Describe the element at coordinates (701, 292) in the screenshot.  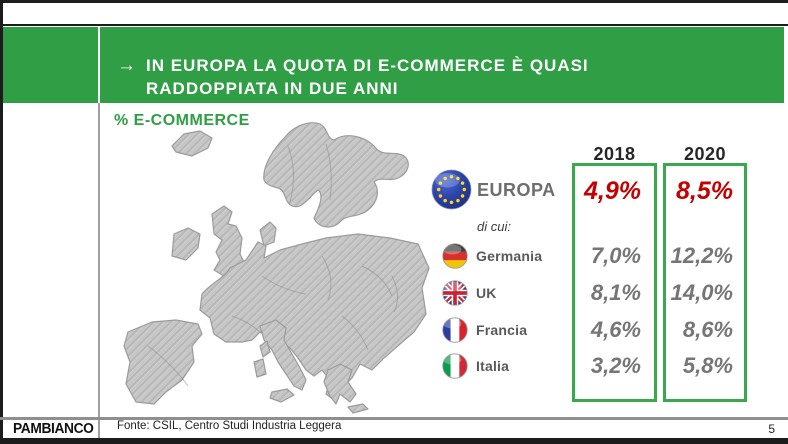
I see `value-uk-2020: 14,0%` at that location.